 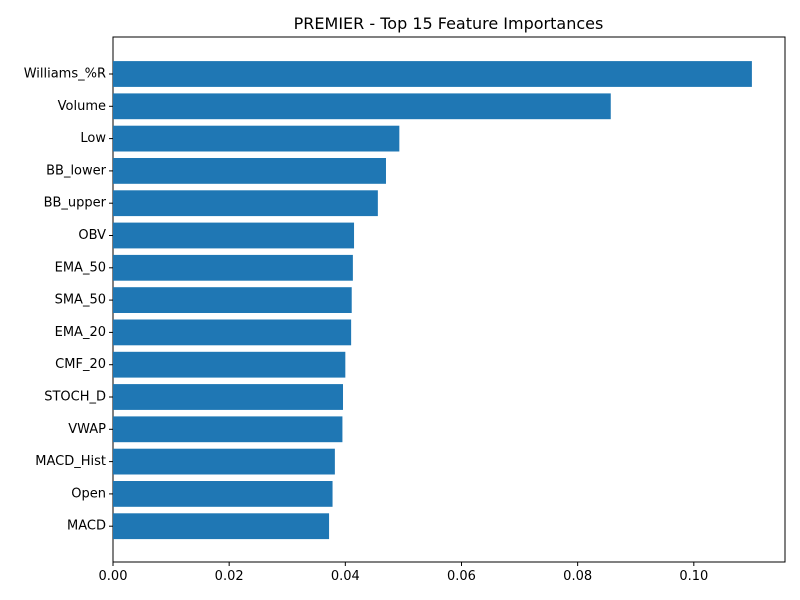 What do you see at coordinates (80, 267) in the screenshot?
I see `y-tick-label: EMA_50` at bounding box center [80, 267].